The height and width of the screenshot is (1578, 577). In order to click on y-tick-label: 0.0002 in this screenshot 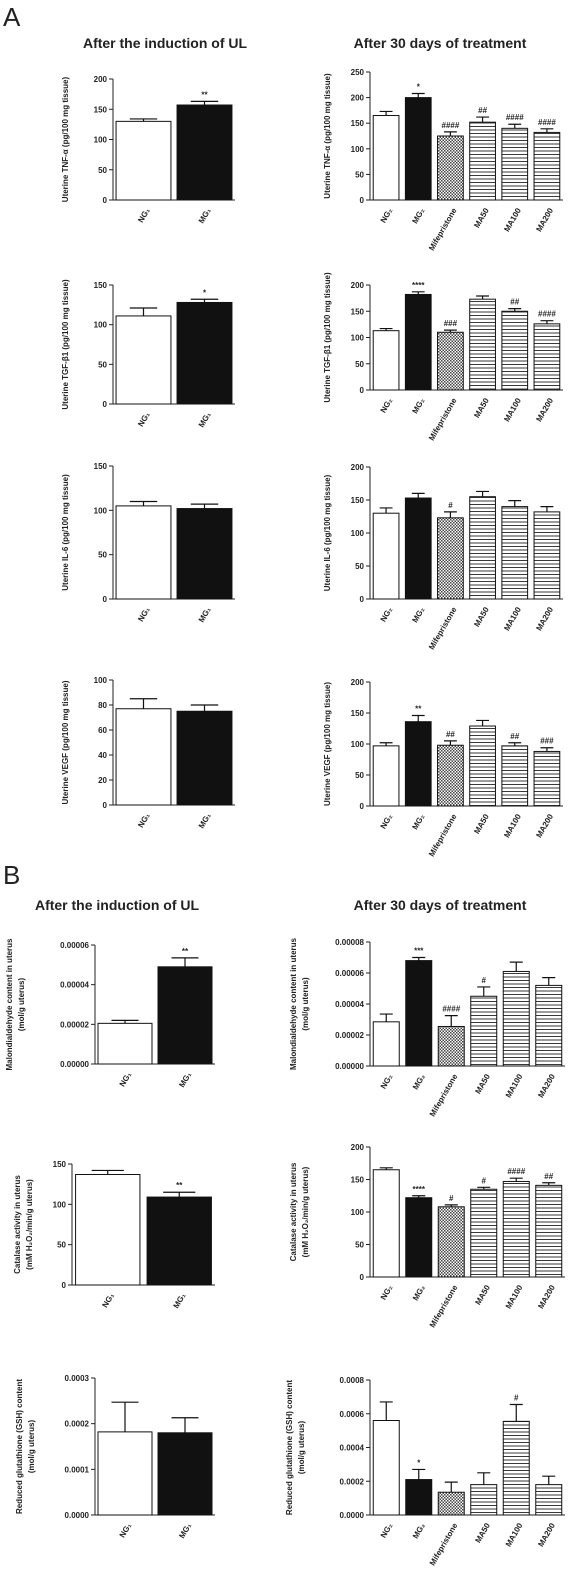, I will do `click(352, 1481)`.